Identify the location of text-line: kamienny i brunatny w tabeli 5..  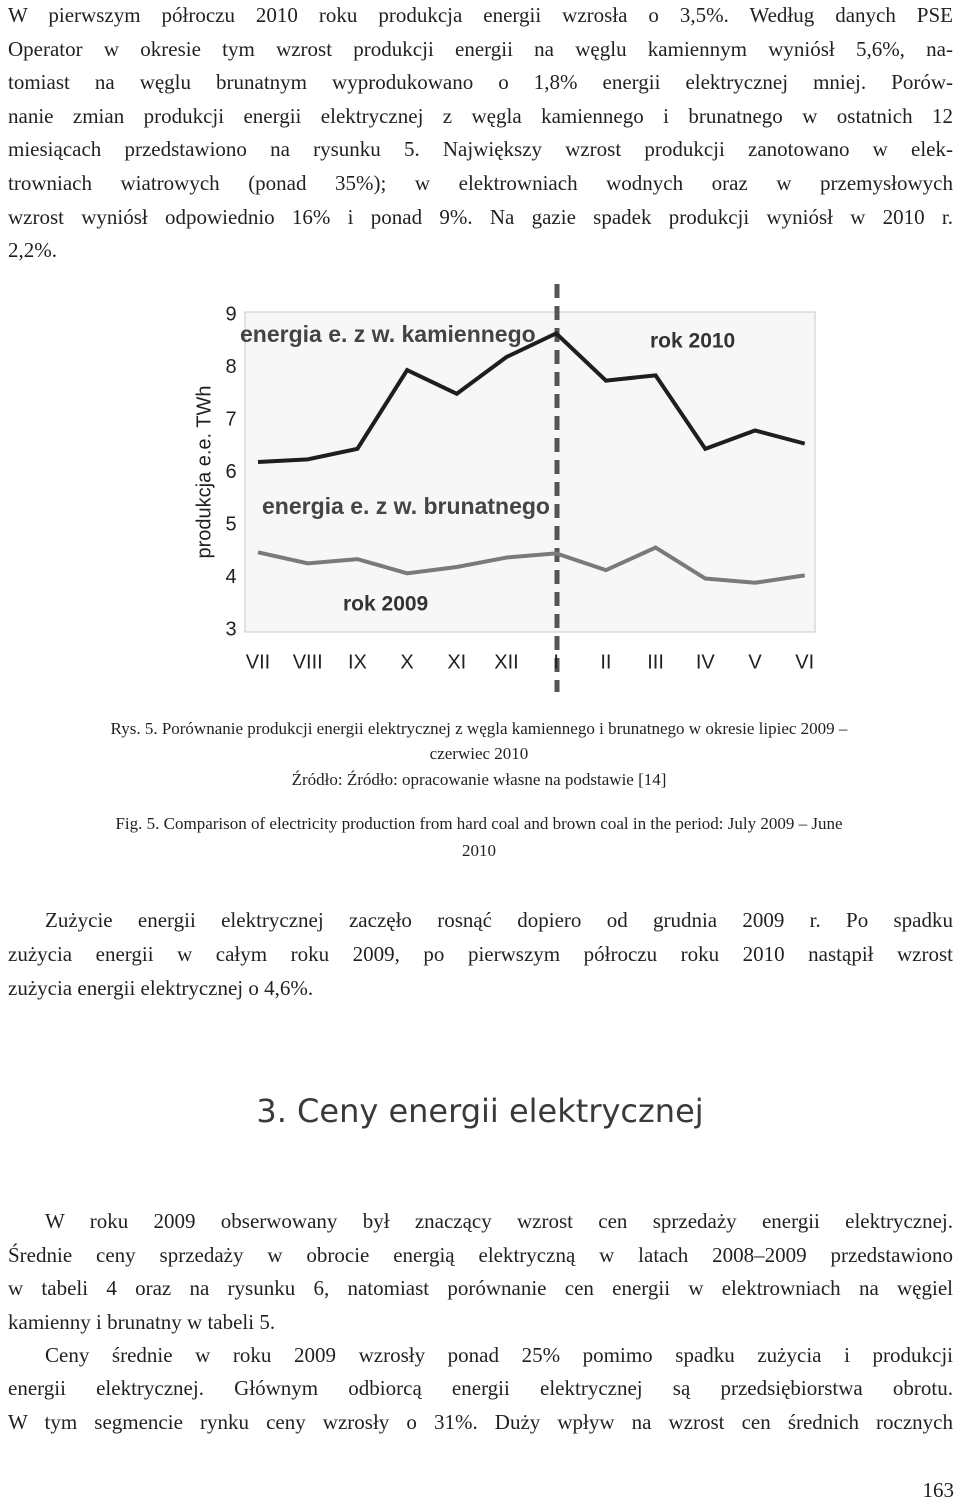
(142, 1321).